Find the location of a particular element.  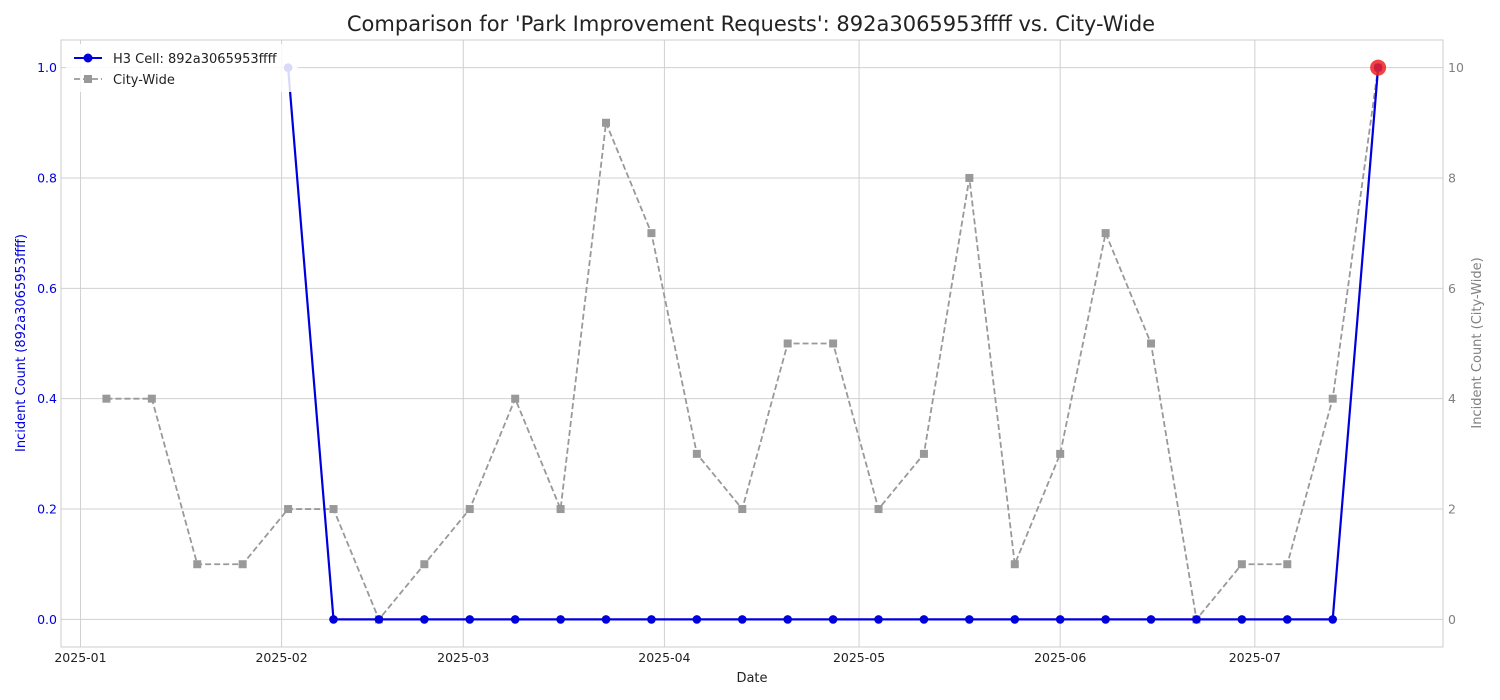

right-y-tick-label: 4 is located at coordinates (1452, 398).